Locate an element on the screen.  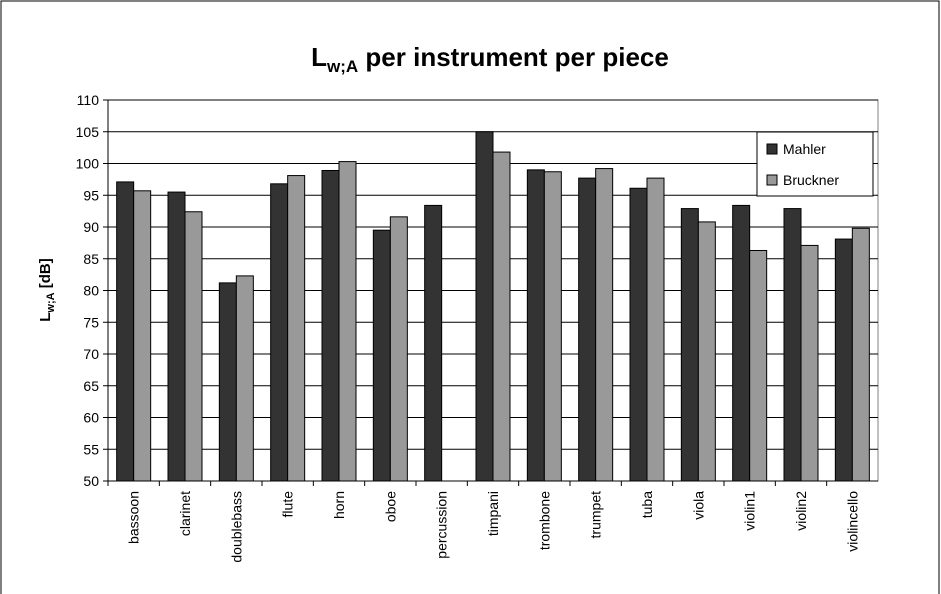
x-tick-label: violin1 is located at coordinates (750, 511).